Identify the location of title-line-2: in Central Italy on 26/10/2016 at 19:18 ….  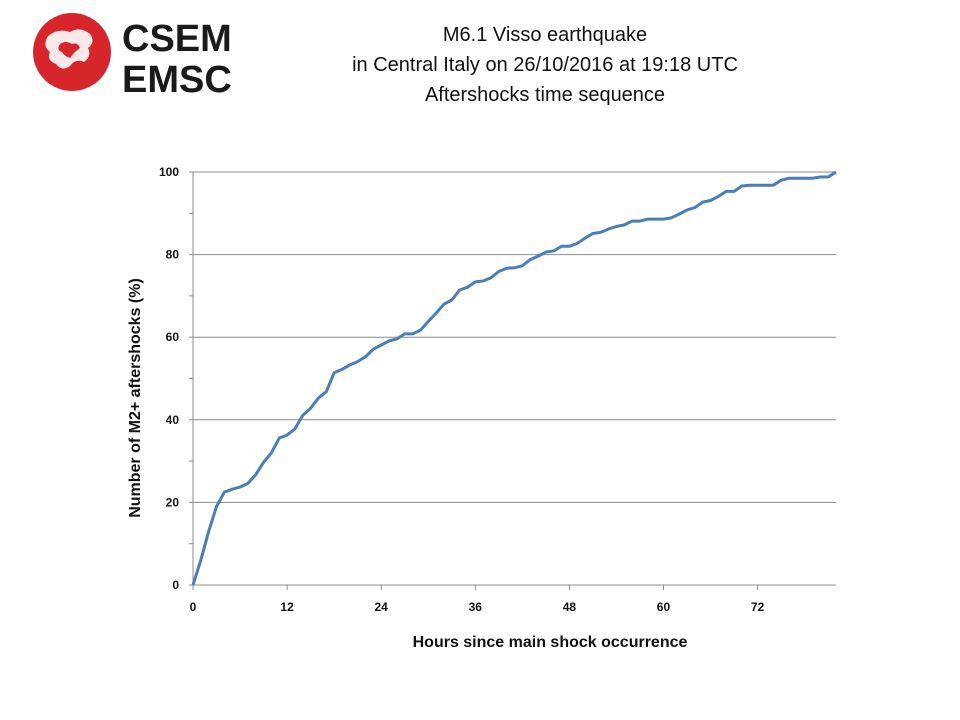
(545, 65).